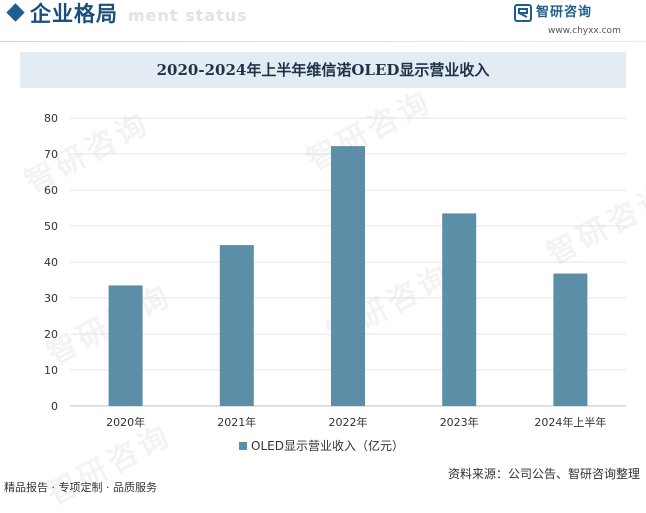 This screenshot has width=646, height=513. I want to click on source-note: 资料来源：公司公告、智研咨询整理, so click(543, 474).